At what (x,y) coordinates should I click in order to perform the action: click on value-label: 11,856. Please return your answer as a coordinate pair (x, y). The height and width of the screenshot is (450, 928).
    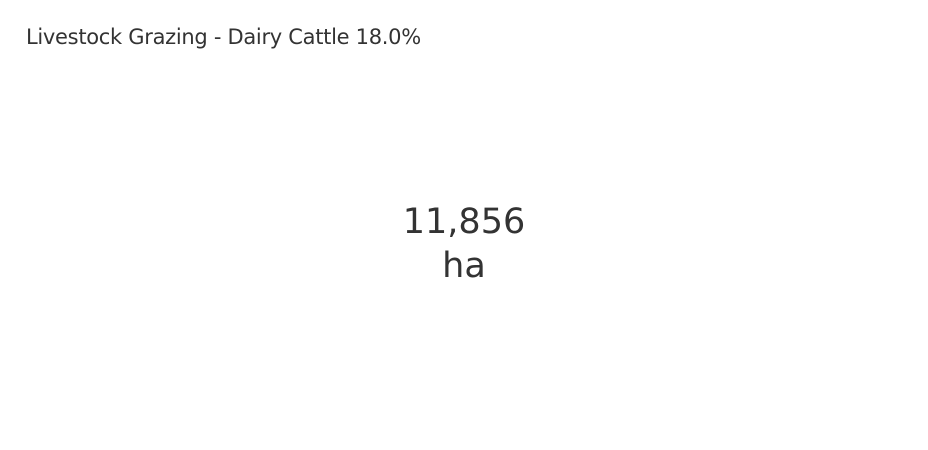
    Looking at the image, I should click on (464, 222).